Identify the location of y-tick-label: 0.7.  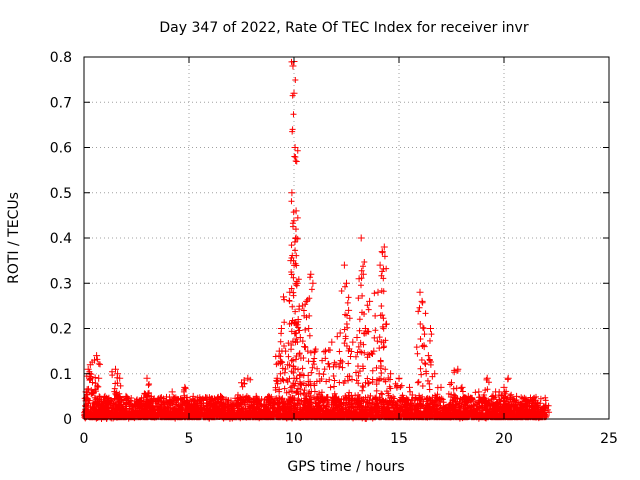
(61, 103).